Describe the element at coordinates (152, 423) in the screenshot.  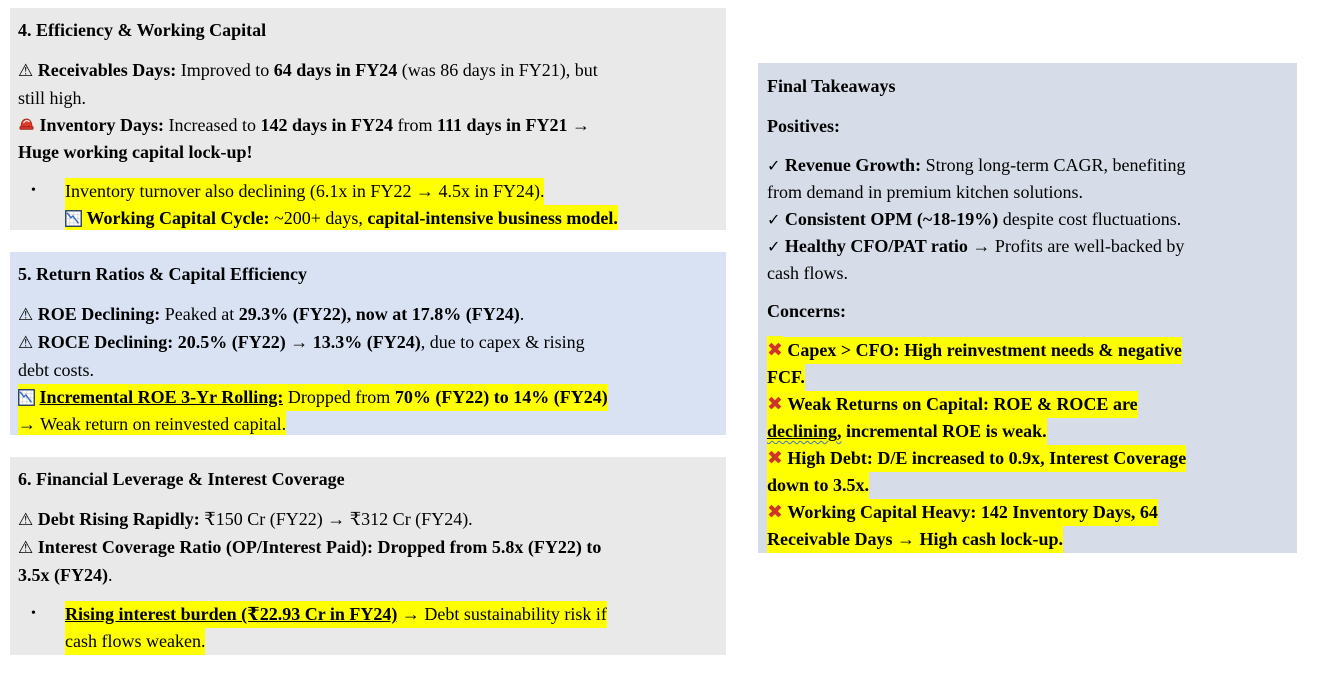
I see `text-run: → Weak return on reinvested capital.` at that location.